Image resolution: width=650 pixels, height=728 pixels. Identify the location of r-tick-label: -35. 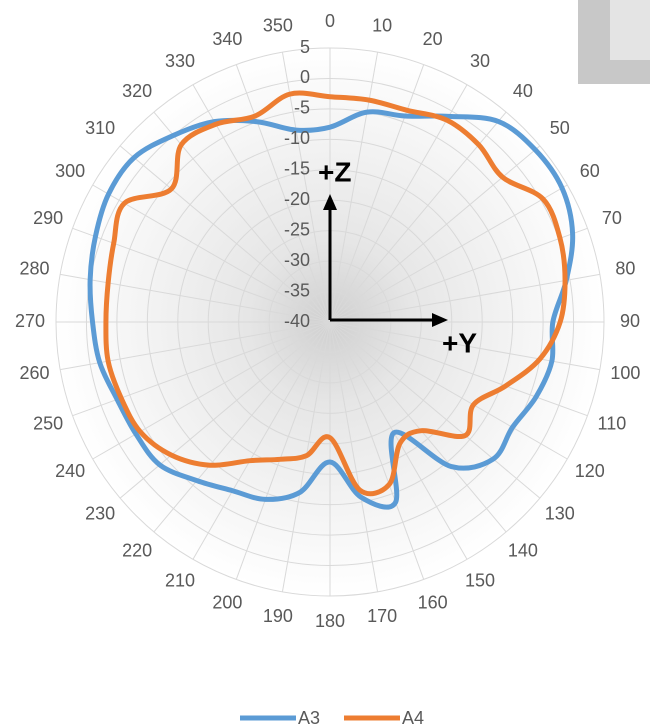
(297, 290).